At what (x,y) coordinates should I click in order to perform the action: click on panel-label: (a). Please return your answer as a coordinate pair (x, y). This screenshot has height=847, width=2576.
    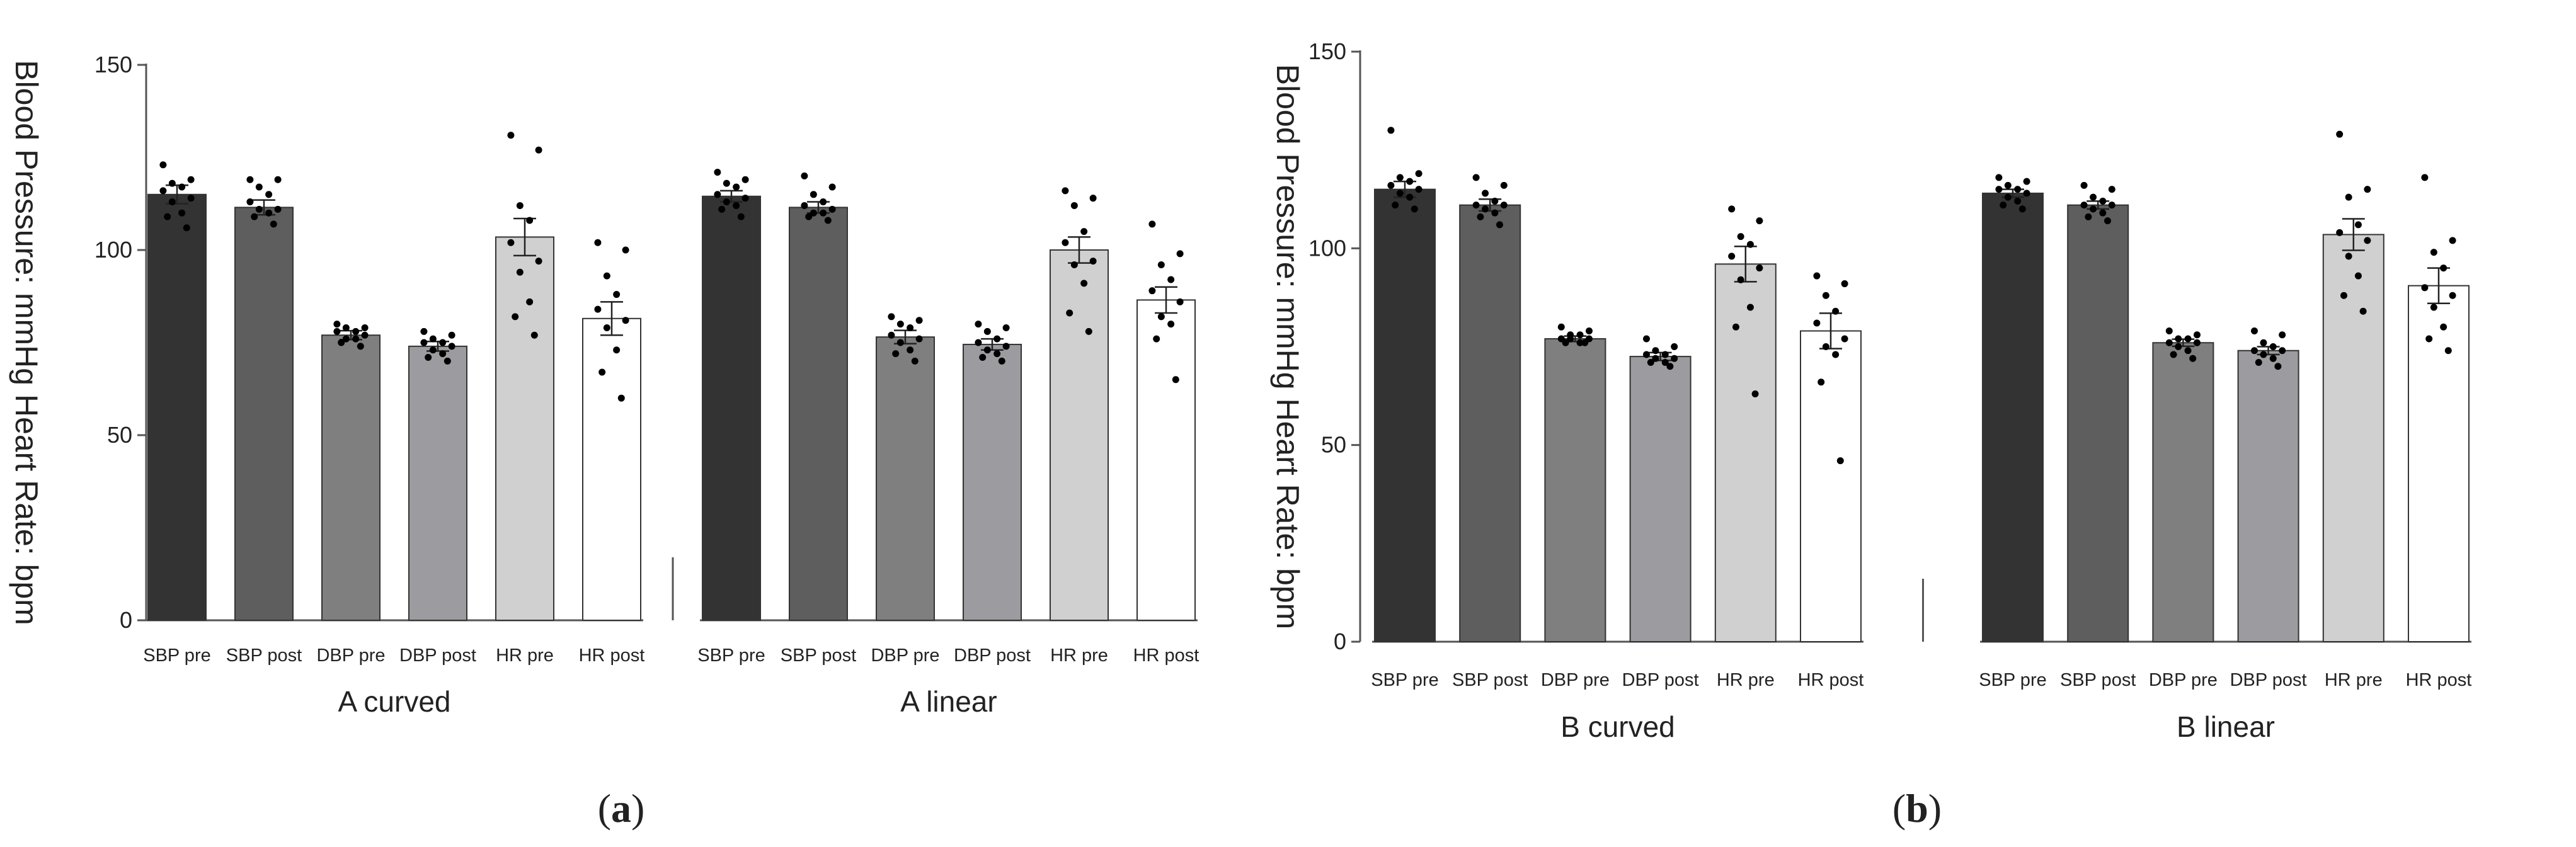
    Looking at the image, I should click on (621, 808).